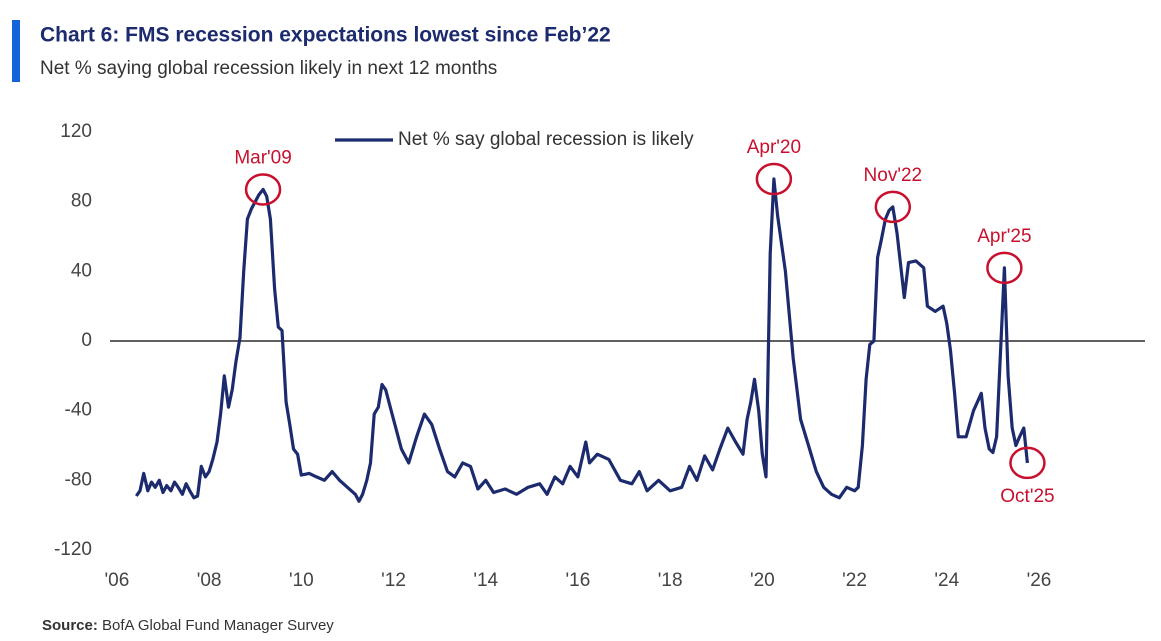 The width and height of the screenshot is (1161, 641). What do you see at coordinates (854, 580) in the screenshot?
I see `x-tick-label: '22` at bounding box center [854, 580].